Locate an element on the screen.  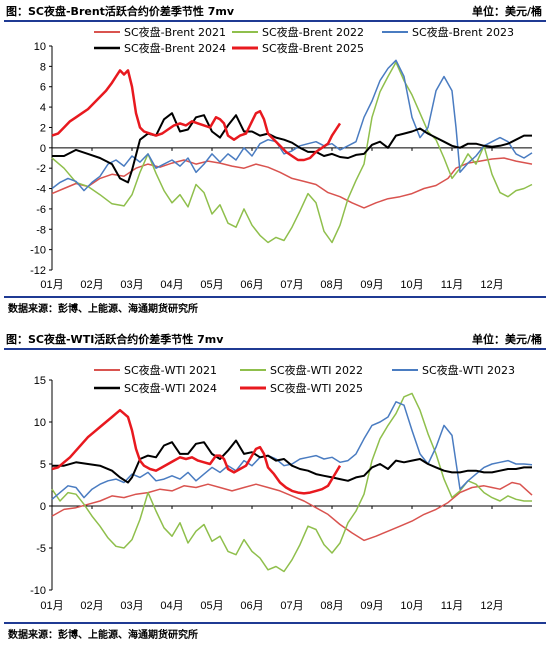
chart1-unit: 单位：美元/桶 is located at coordinates (506, 11).